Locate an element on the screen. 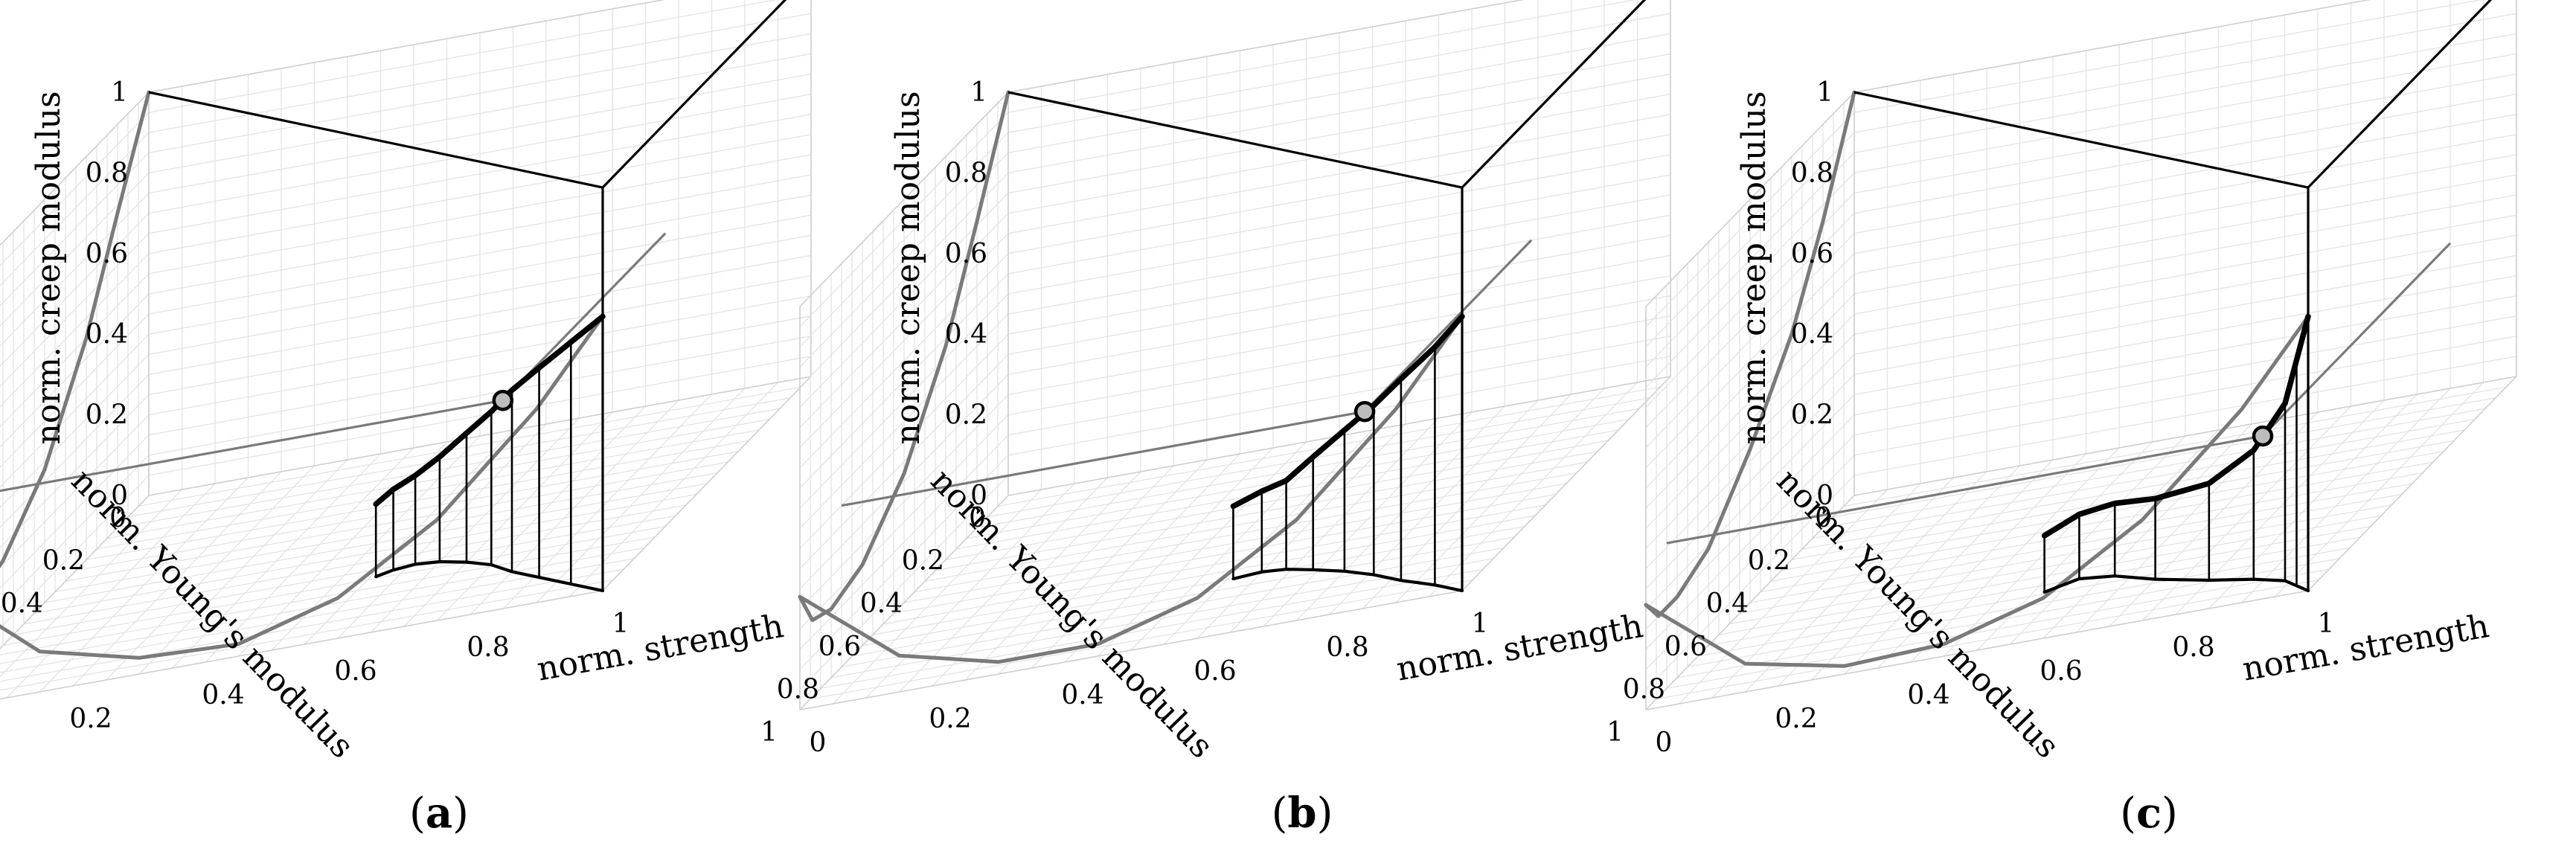  series-sc-projection is located at coordinates (303, 487).